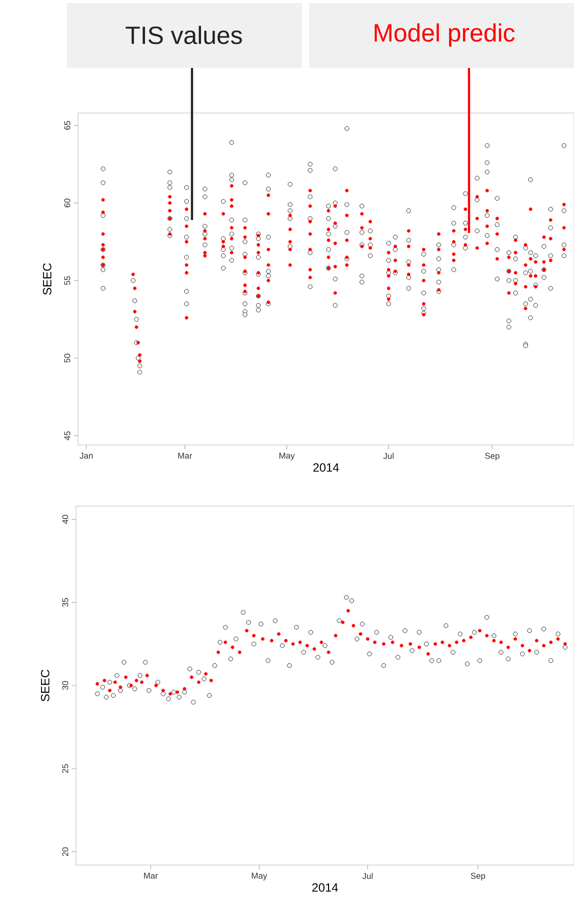  I want to click on text: TIS values, so click(184, 35).